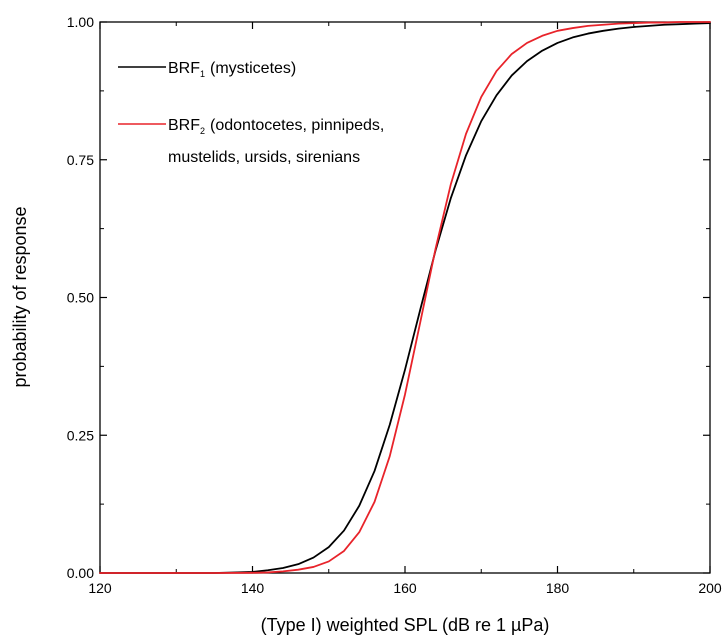 Image resolution: width=725 pixels, height=640 pixels. What do you see at coordinates (80, 435) in the screenshot?
I see `y-tick-label: 0.25` at bounding box center [80, 435].